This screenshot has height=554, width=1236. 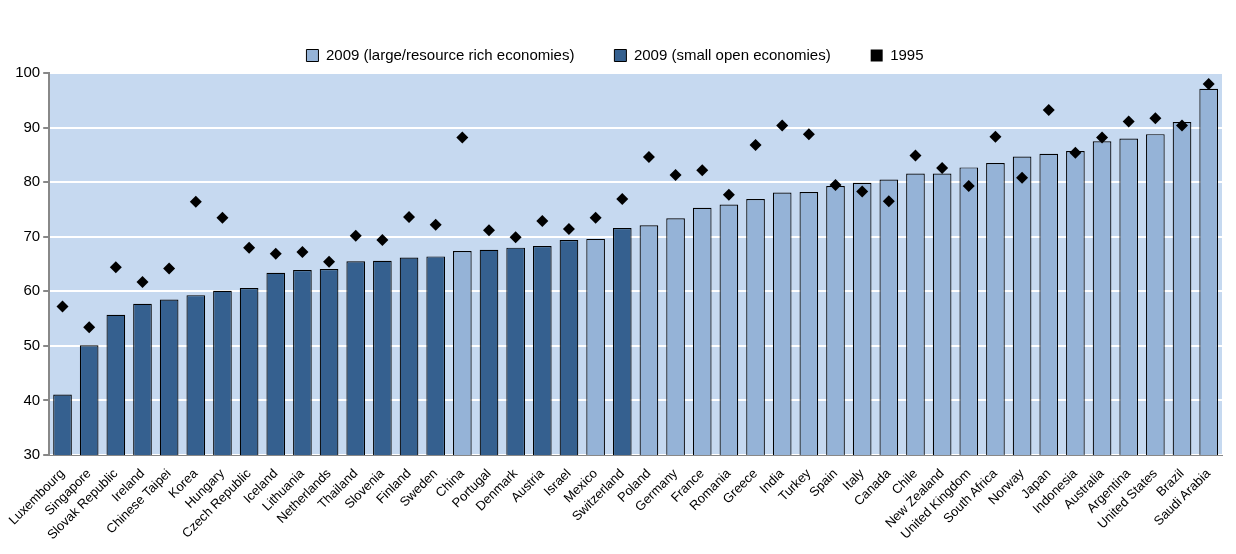 I want to click on y-tick-label: 80, so click(x=32, y=181).